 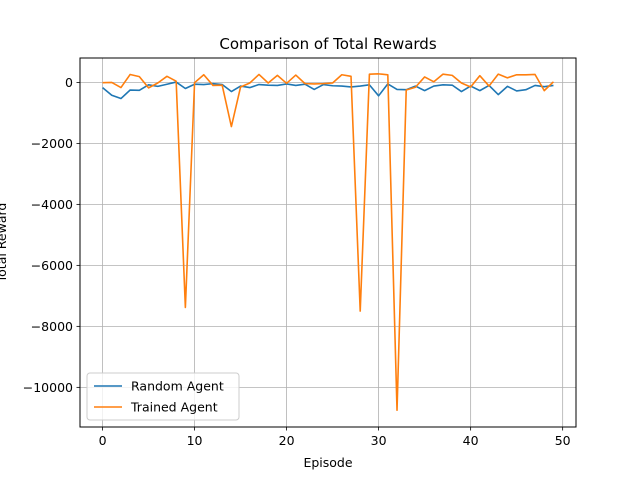 I want to click on x-tick-label: 10, so click(x=195, y=440).